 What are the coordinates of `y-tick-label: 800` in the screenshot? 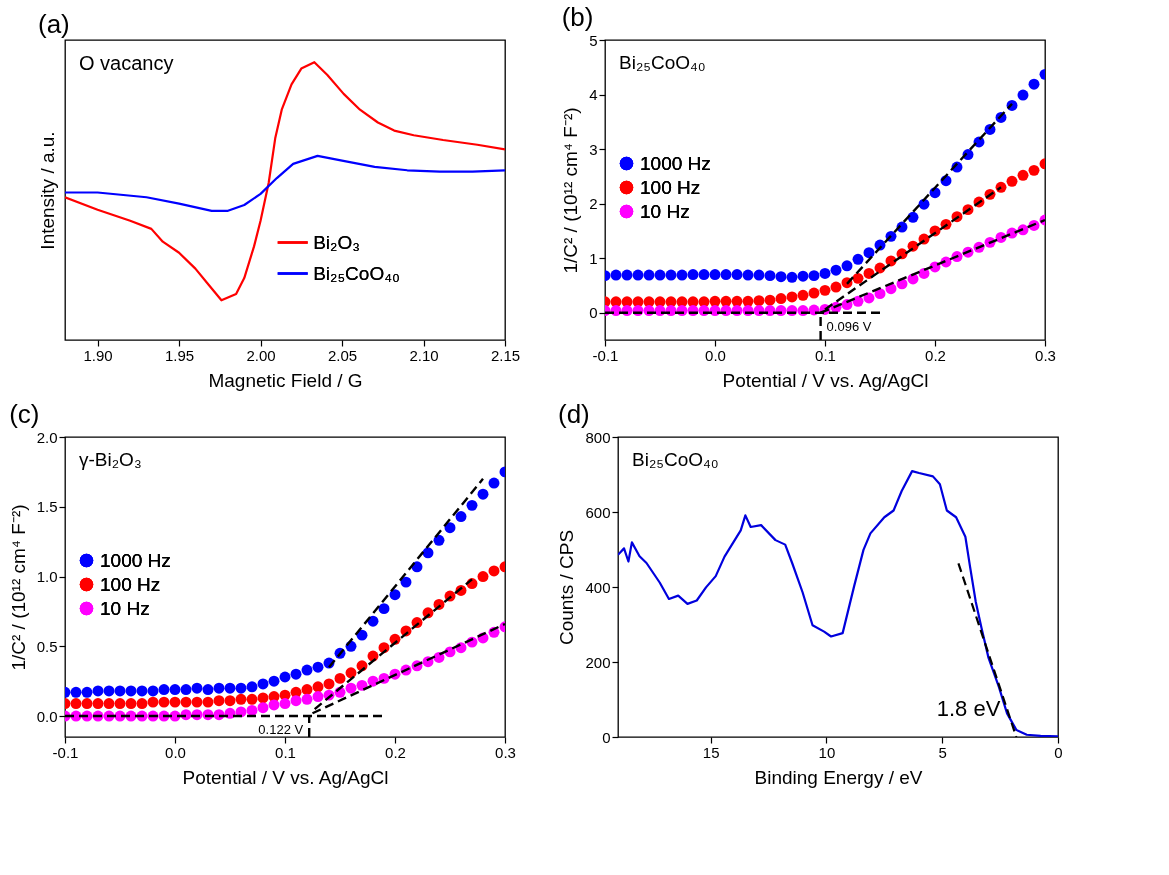 It's located at (598, 437).